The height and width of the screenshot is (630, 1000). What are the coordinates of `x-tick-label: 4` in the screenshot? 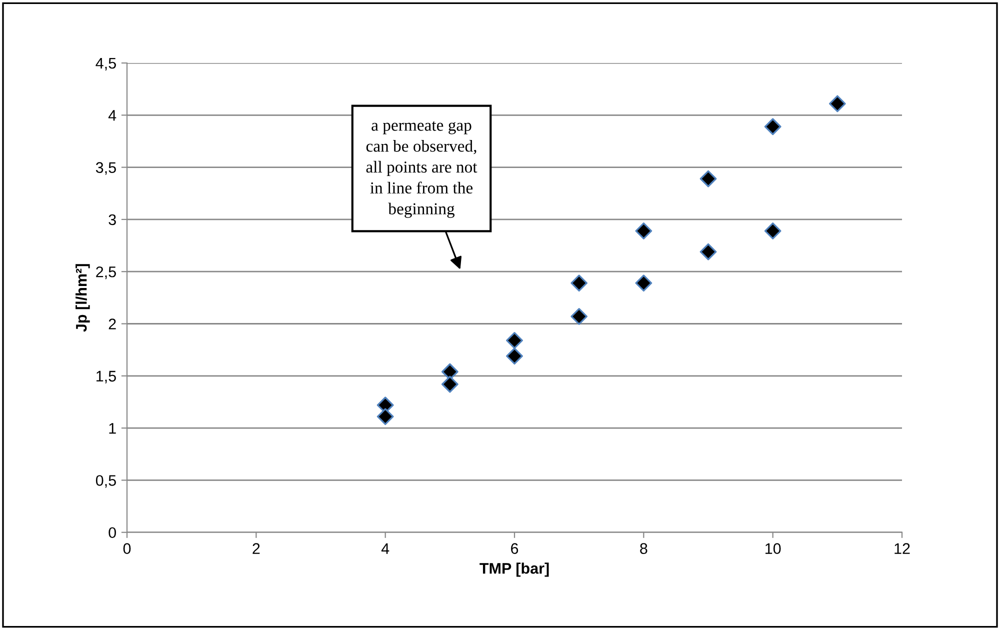 It's located at (385, 548).